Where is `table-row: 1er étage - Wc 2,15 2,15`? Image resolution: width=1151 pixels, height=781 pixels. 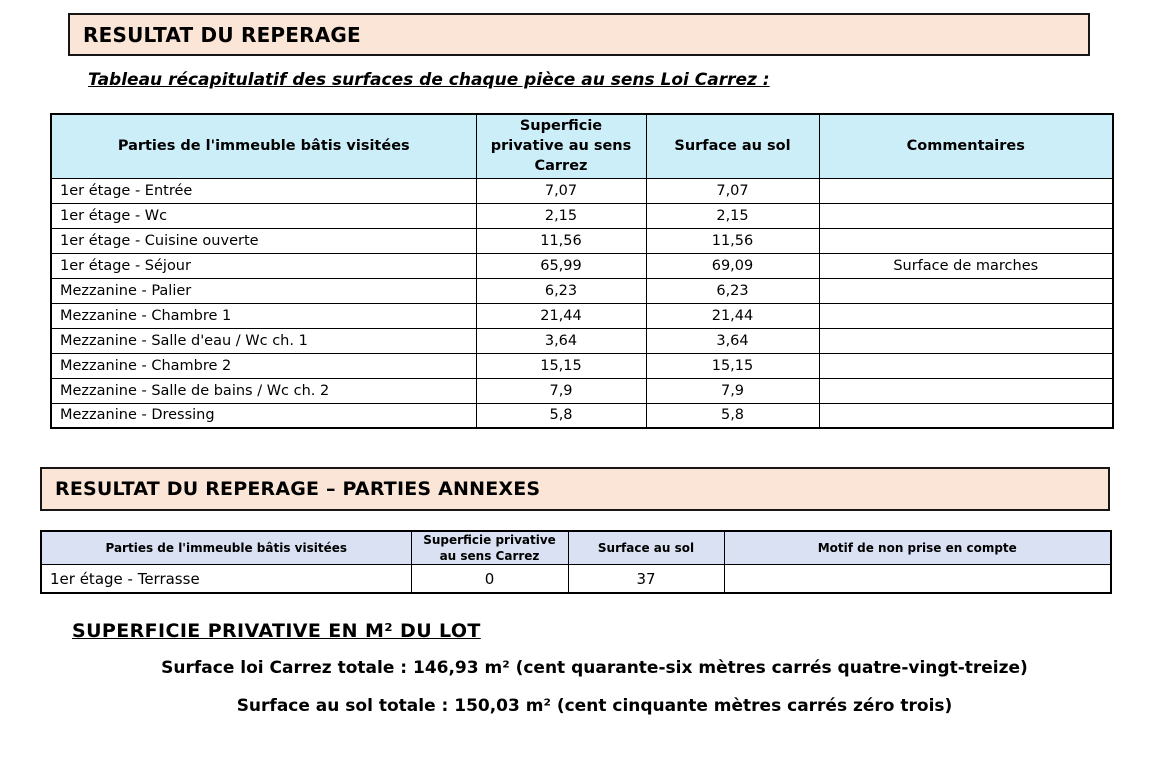 table-row: 1er étage - Wc 2,15 2,15 is located at coordinates (582, 215).